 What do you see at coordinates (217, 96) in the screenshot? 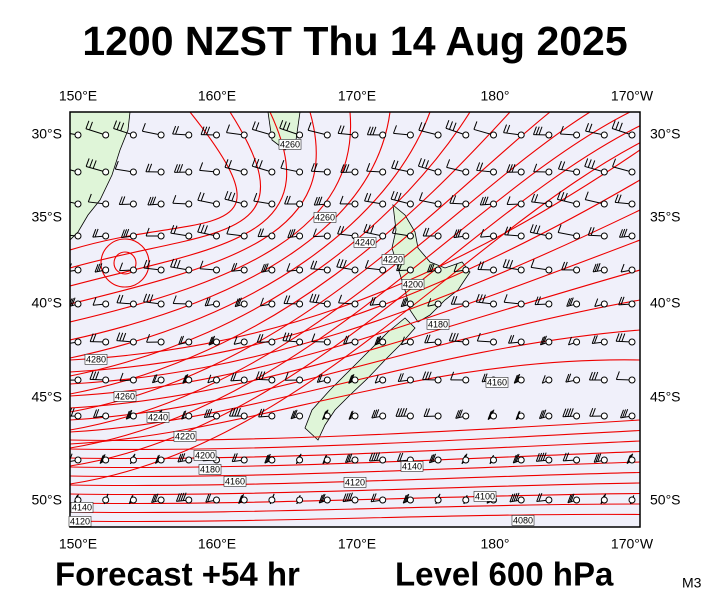
I see `lon-label: 160°E` at bounding box center [217, 96].